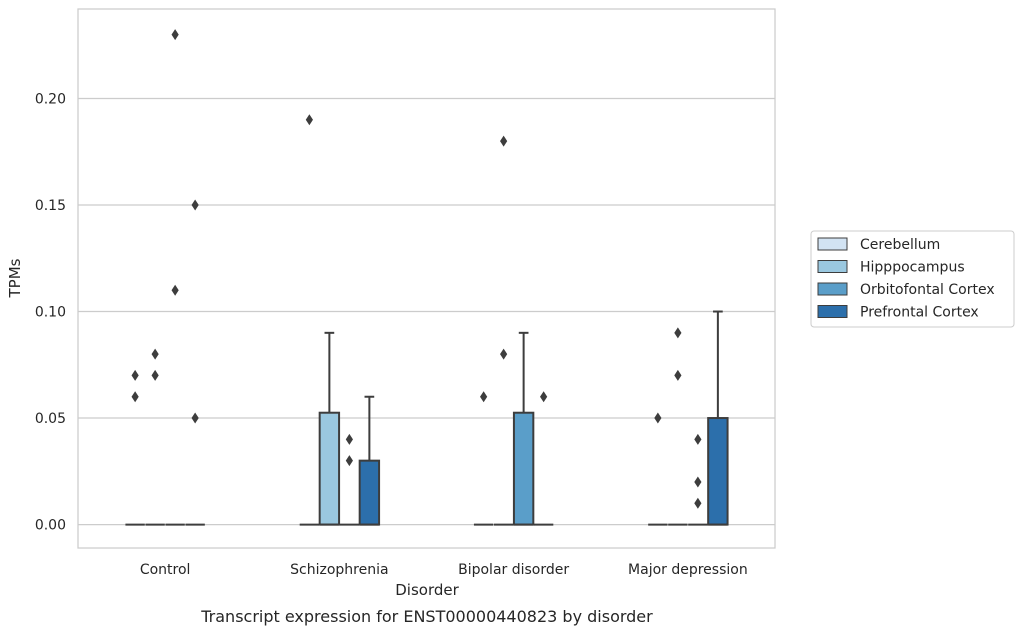 The image size is (1023, 634). Describe the element at coordinates (900, 245) in the screenshot. I see `legend-label: Cerebellum` at that location.